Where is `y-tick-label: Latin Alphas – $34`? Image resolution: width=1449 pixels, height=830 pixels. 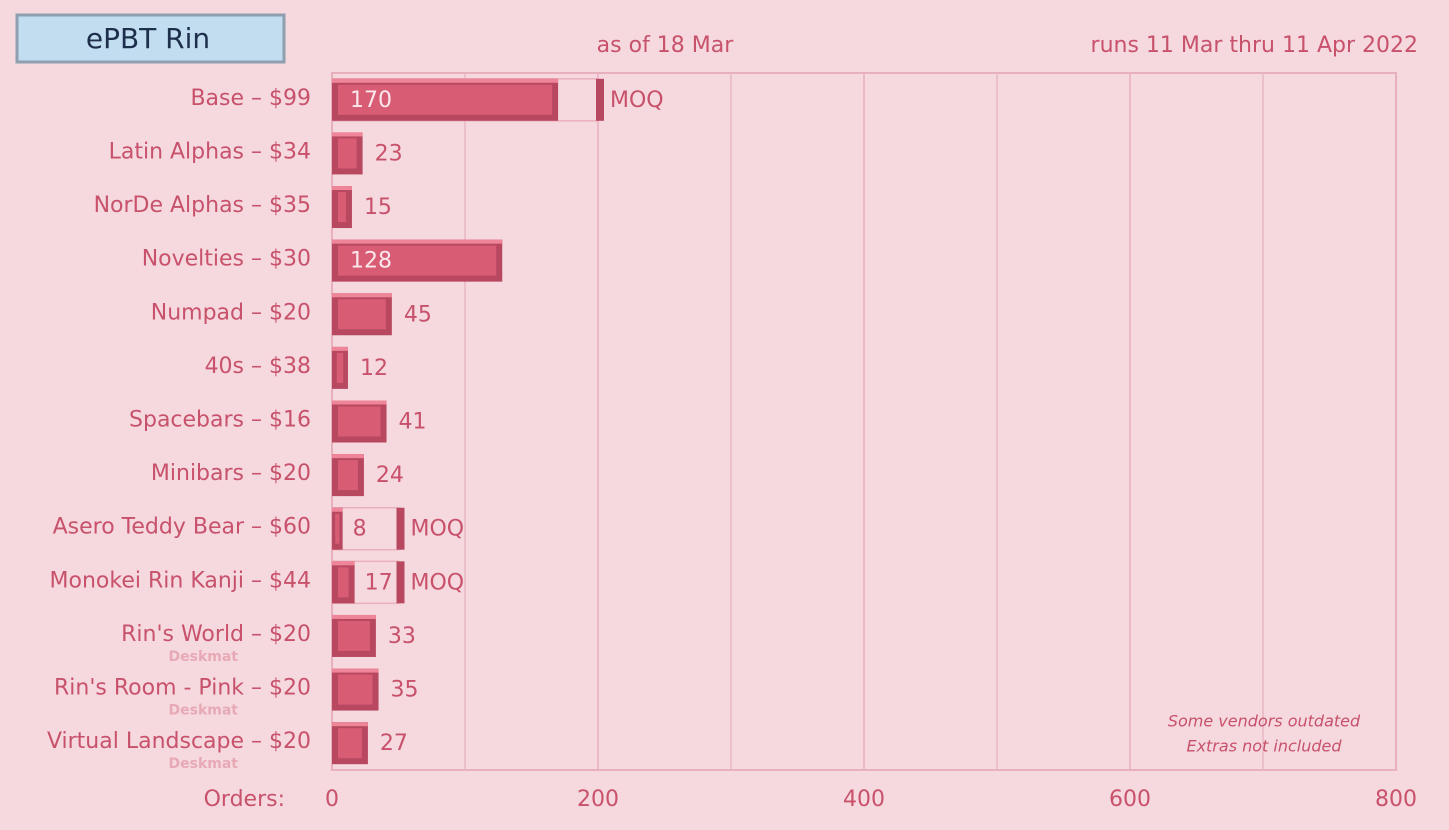 y-tick-label: Latin Alphas – $34 is located at coordinates (210, 151).